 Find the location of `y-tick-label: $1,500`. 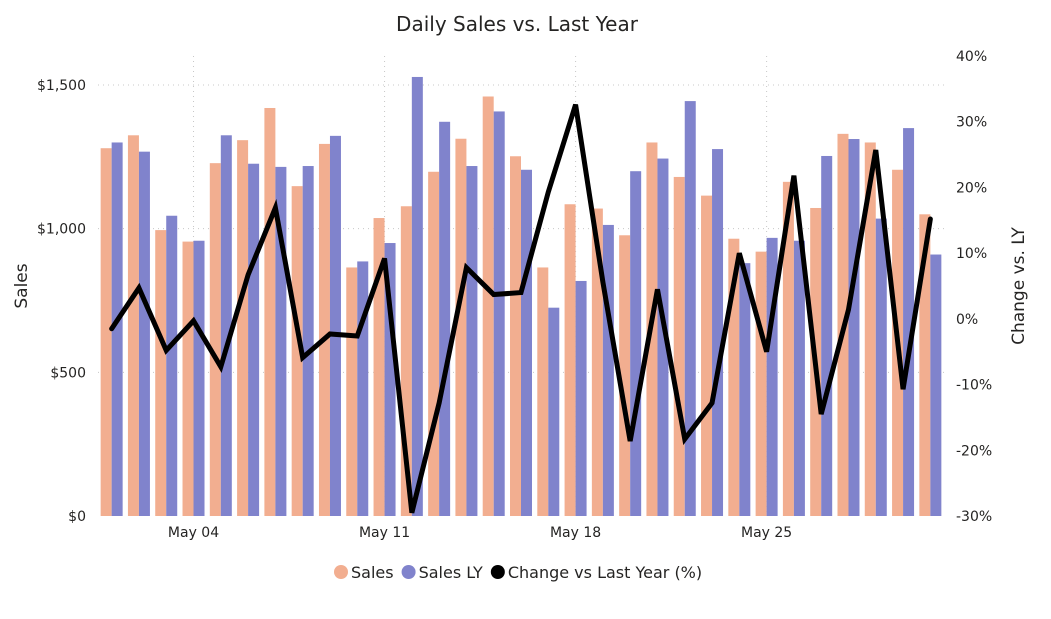

y-tick-label: $1,500 is located at coordinates (61, 86).